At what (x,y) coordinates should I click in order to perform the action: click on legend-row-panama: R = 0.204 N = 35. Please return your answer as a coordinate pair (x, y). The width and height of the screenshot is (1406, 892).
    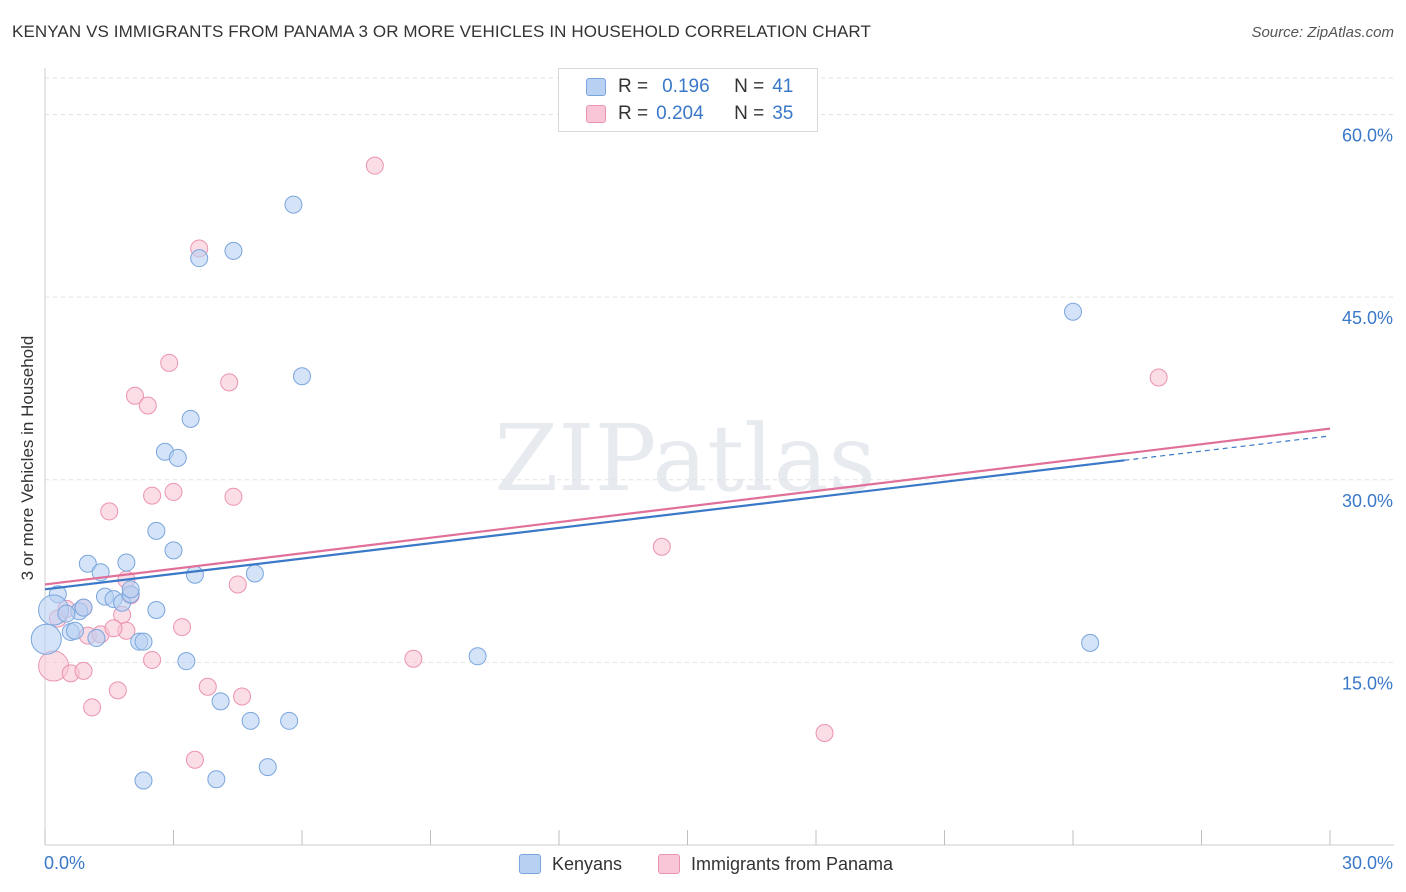
    Looking at the image, I should click on (676, 114).